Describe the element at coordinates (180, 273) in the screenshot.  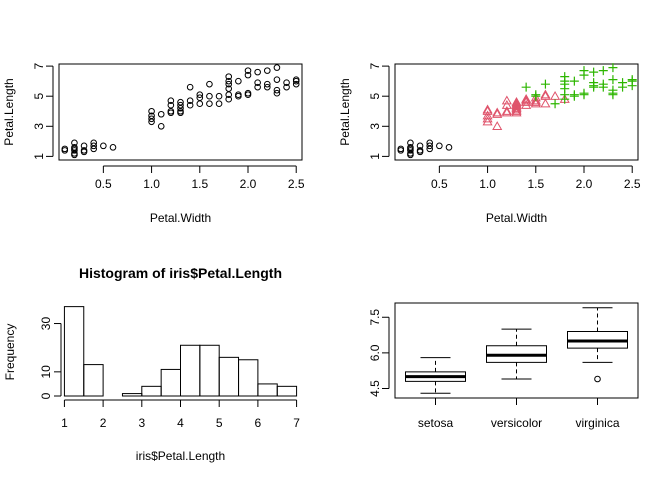
I see `chart-title: Histogram of iris$Petal.Length` at that location.